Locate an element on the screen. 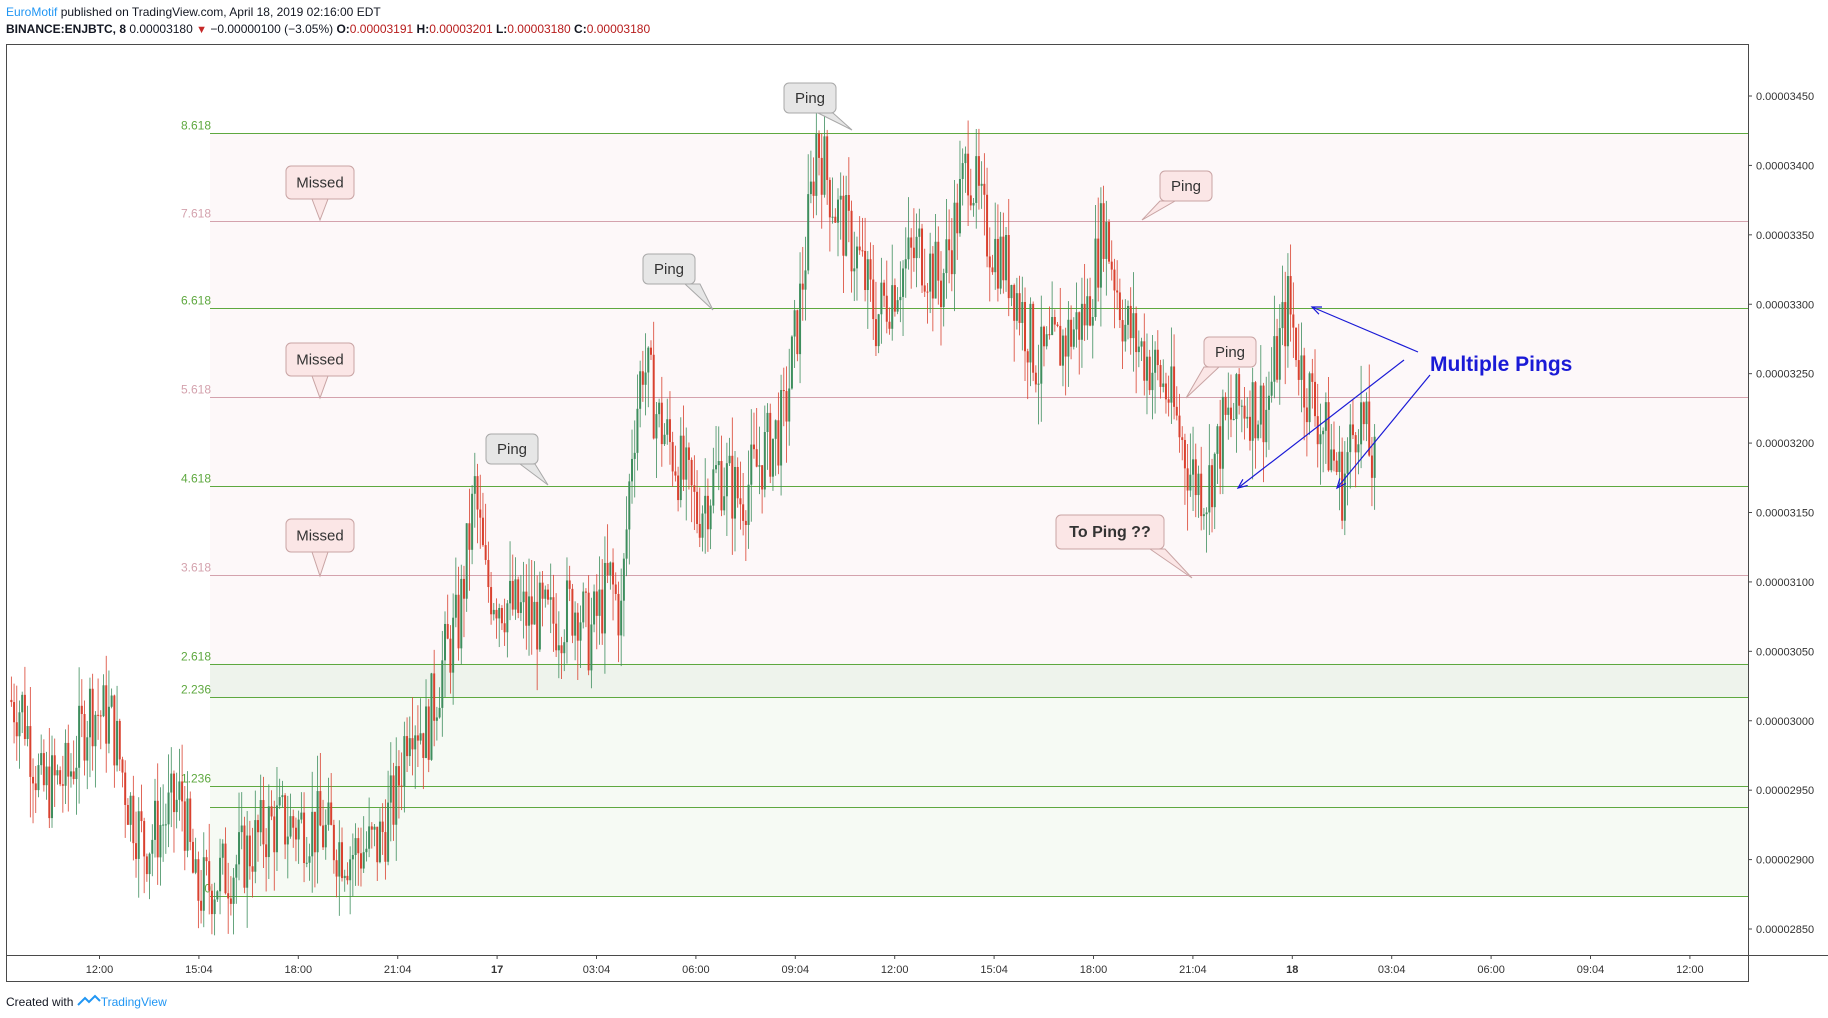 This screenshot has width=1828, height=1018. price-axis-label: 0.00003000 is located at coordinates (1785, 722).